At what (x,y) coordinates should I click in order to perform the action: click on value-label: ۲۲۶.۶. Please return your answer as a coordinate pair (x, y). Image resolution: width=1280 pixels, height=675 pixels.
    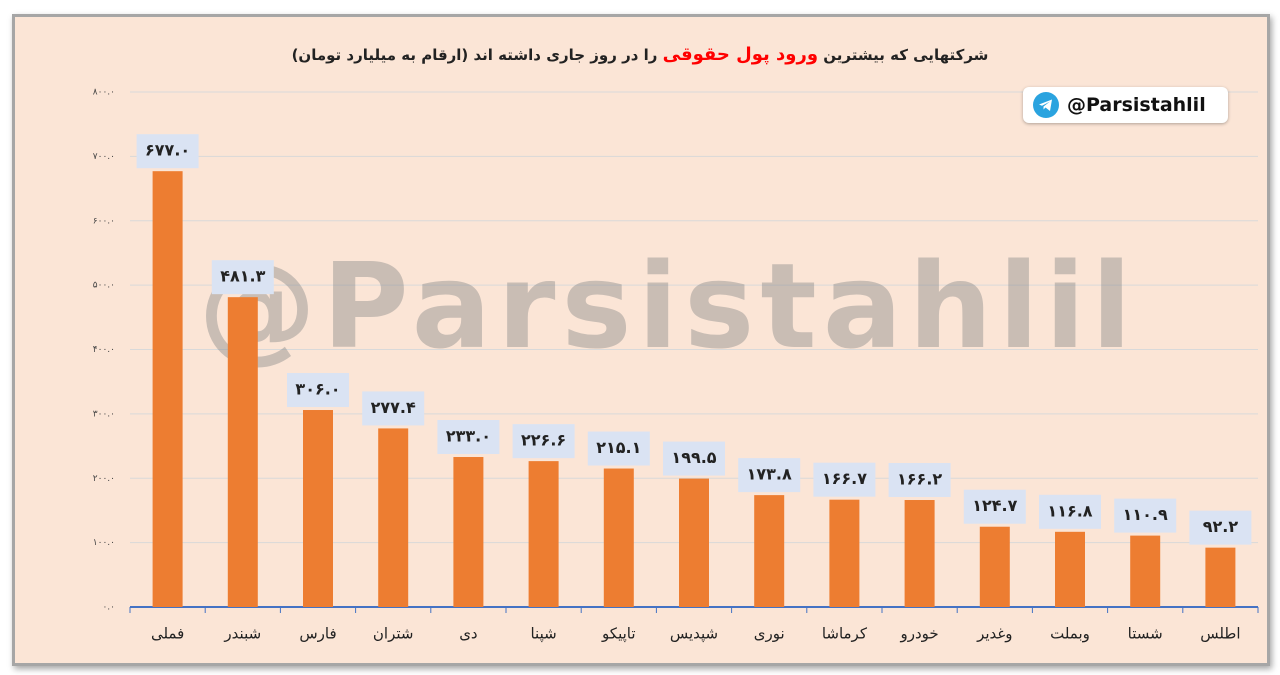
    Looking at the image, I should click on (543, 440).